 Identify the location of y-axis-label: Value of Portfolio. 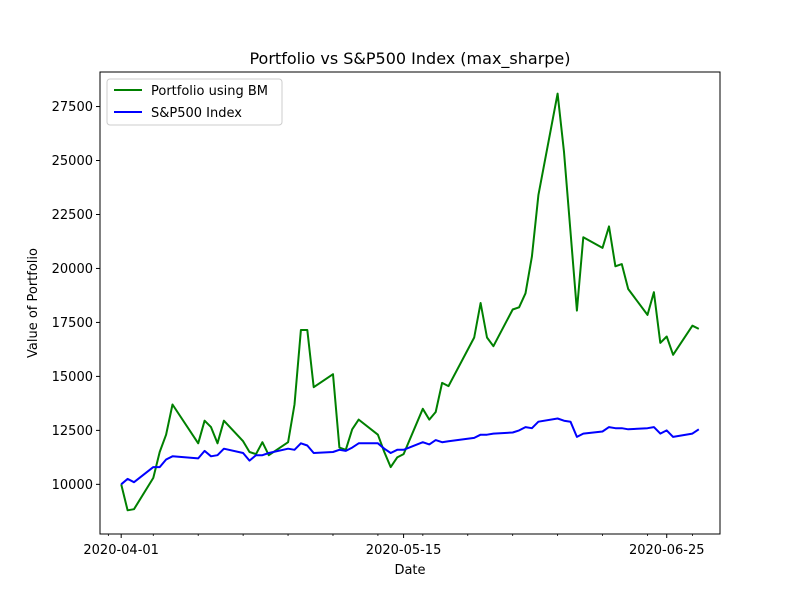
(33, 303).